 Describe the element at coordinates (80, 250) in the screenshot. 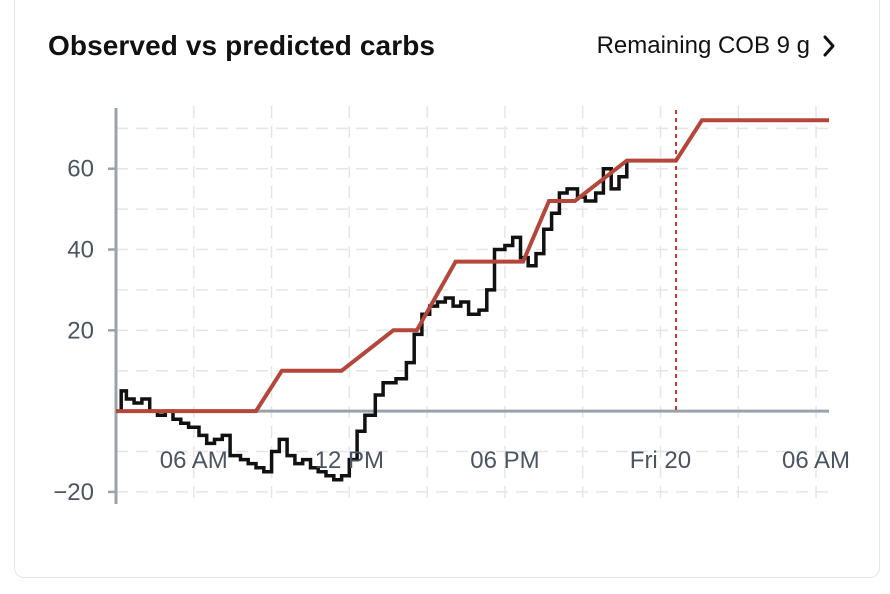

I see `y-tick-label: 40` at that location.